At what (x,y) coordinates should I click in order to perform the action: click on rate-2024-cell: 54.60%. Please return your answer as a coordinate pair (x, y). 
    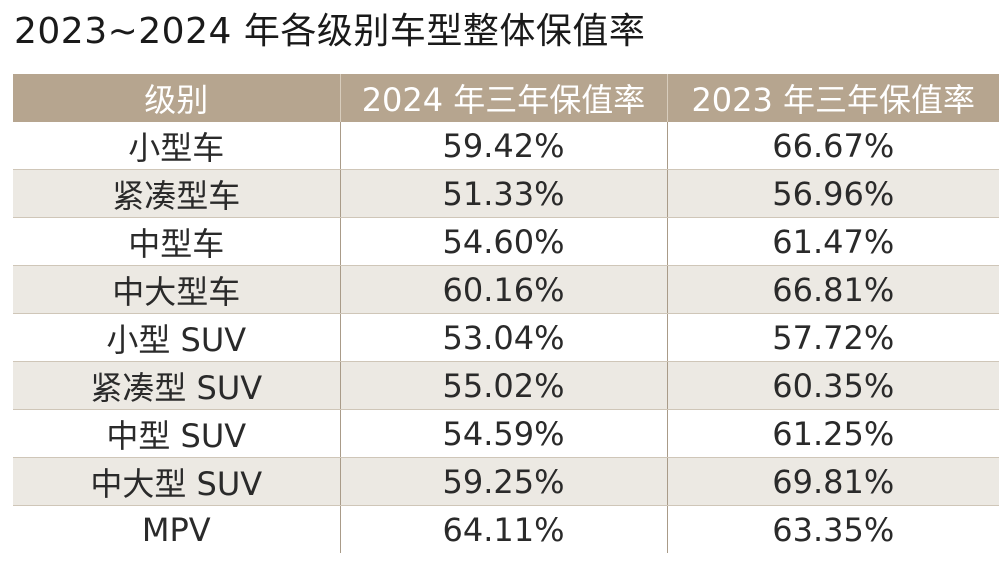
    Looking at the image, I should click on (503, 241).